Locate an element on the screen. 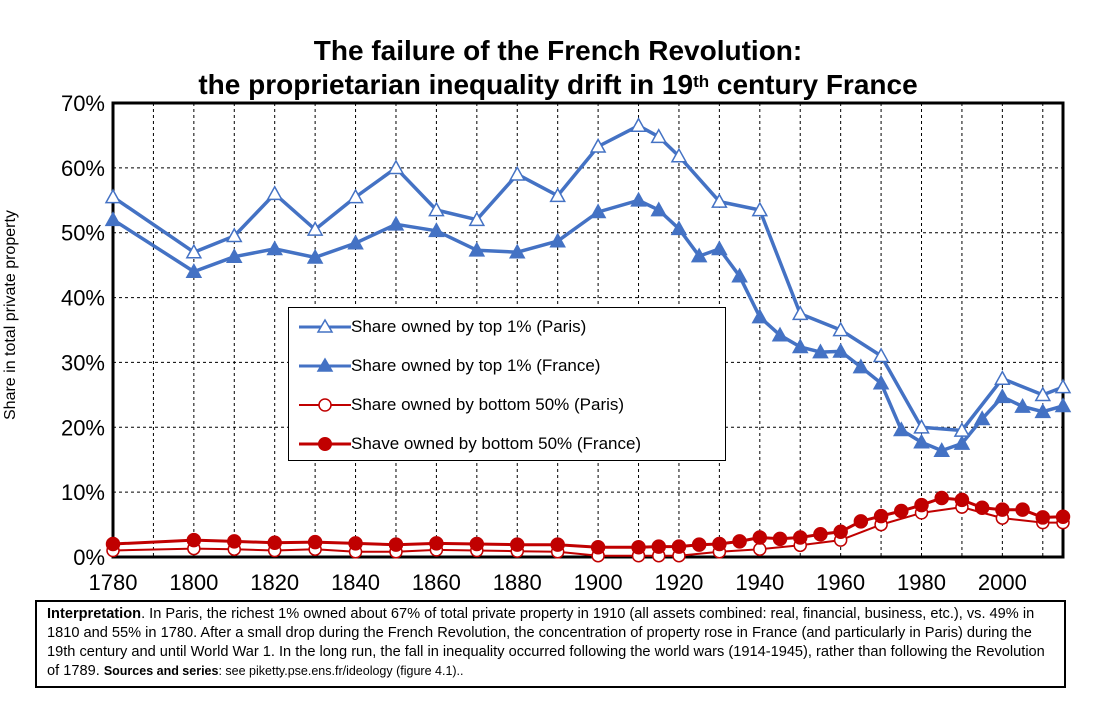 The height and width of the screenshot is (719, 1116). legend-marker-triangle-filled-icon is located at coordinates (325, 364).